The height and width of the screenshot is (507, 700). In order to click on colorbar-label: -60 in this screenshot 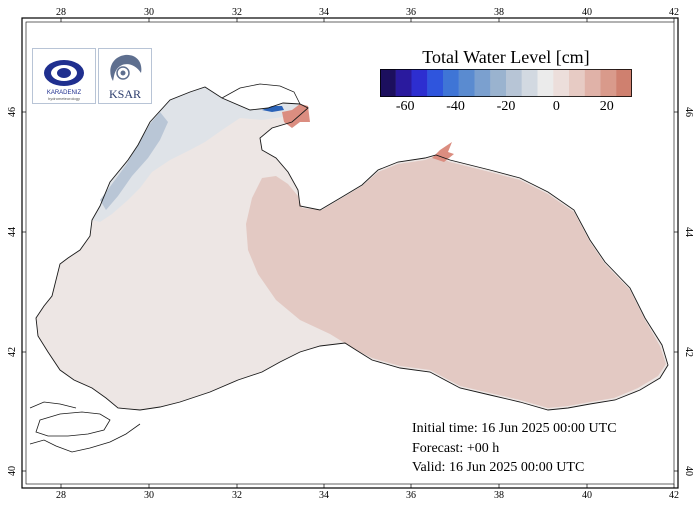, I will do `click(405, 106)`.